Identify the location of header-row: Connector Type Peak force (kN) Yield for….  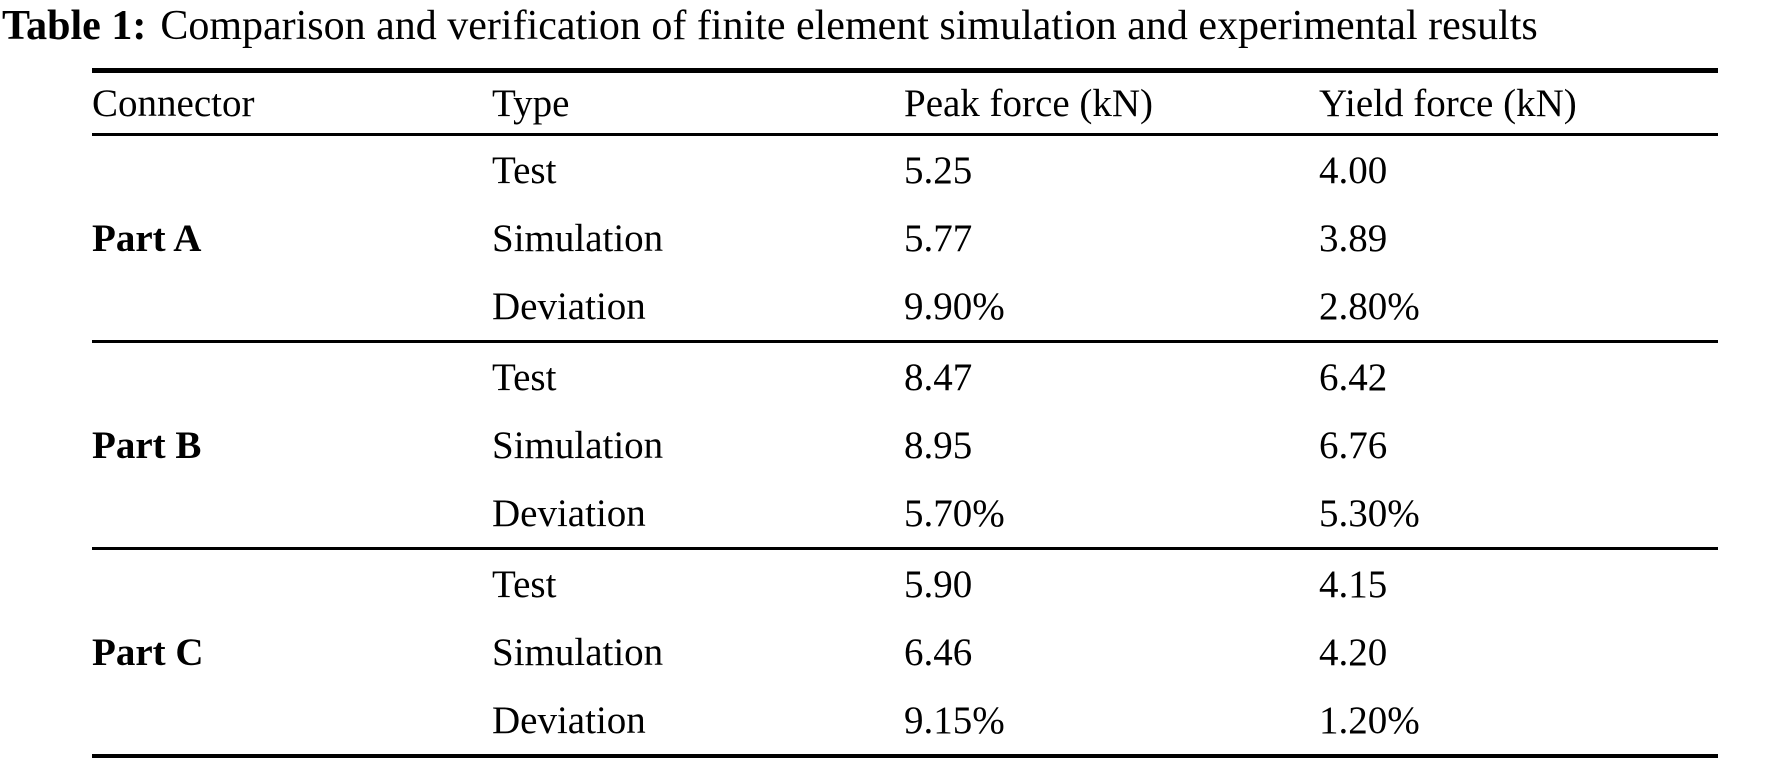
(905, 103).